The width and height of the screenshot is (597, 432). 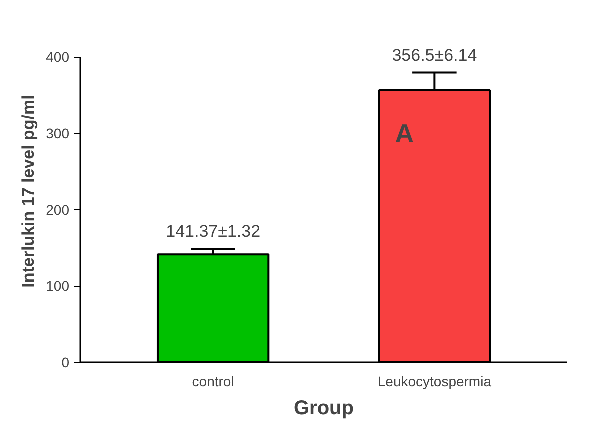 I want to click on y-tick-label: 400, so click(x=58, y=57).